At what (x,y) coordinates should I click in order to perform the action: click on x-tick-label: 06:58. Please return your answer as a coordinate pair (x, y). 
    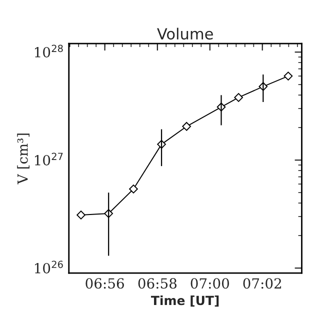
    Looking at the image, I should click on (157, 283).